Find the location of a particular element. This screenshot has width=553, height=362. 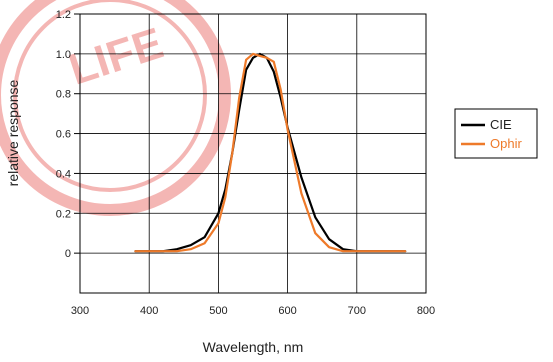

x-axis-label: Wavelength, nm is located at coordinates (253, 347).